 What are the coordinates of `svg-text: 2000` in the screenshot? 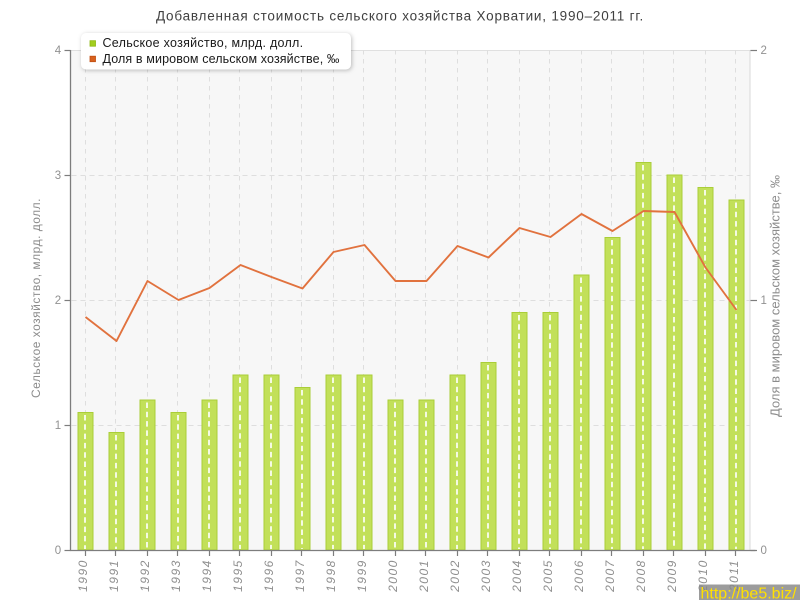 It's located at (393, 576).